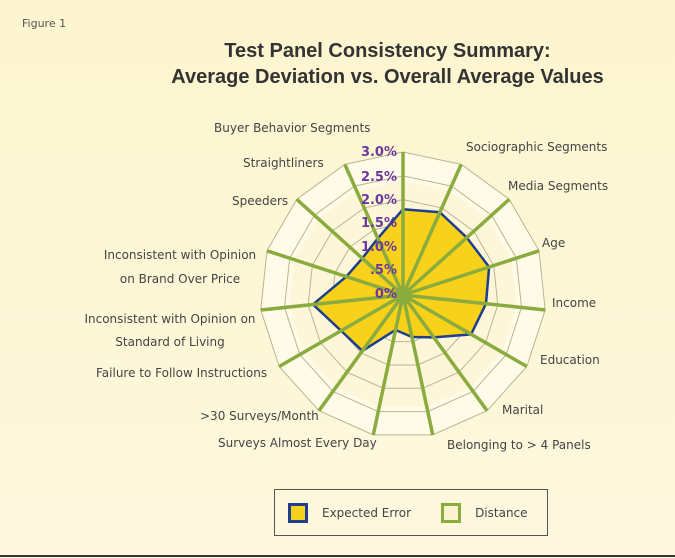 Image resolution: width=675 pixels, height=558 pixels. Describe the element at coordinates (292, 128) in the screenshot. I see `axis-label-buyer-behavior: Buyer Behavior Segments` at that location.